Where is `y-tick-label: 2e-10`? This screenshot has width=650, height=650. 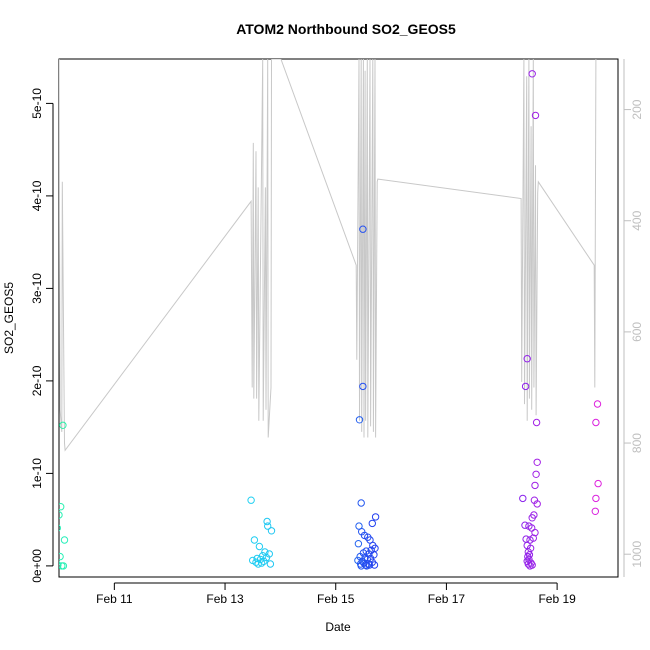 y-tick-label: 2e-10 is located at coordinates (37, 380).